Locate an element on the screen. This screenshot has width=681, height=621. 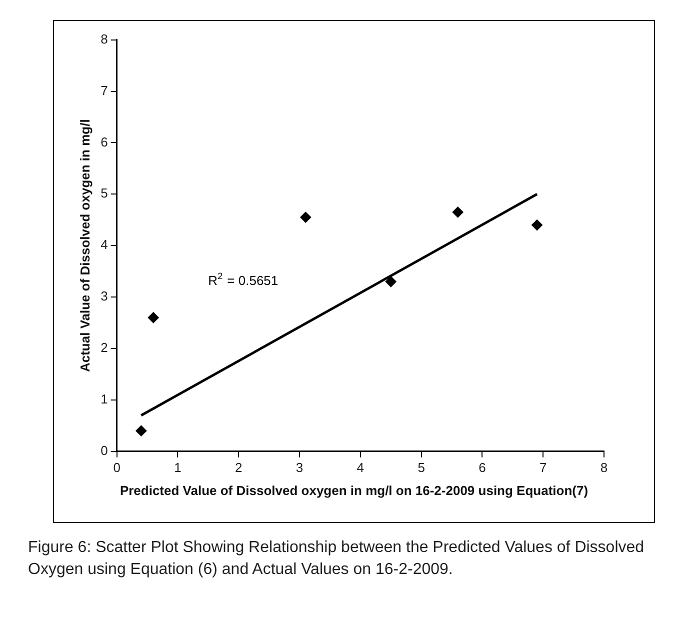
x-tick-label: 8 is located at coordinates (604, 467).